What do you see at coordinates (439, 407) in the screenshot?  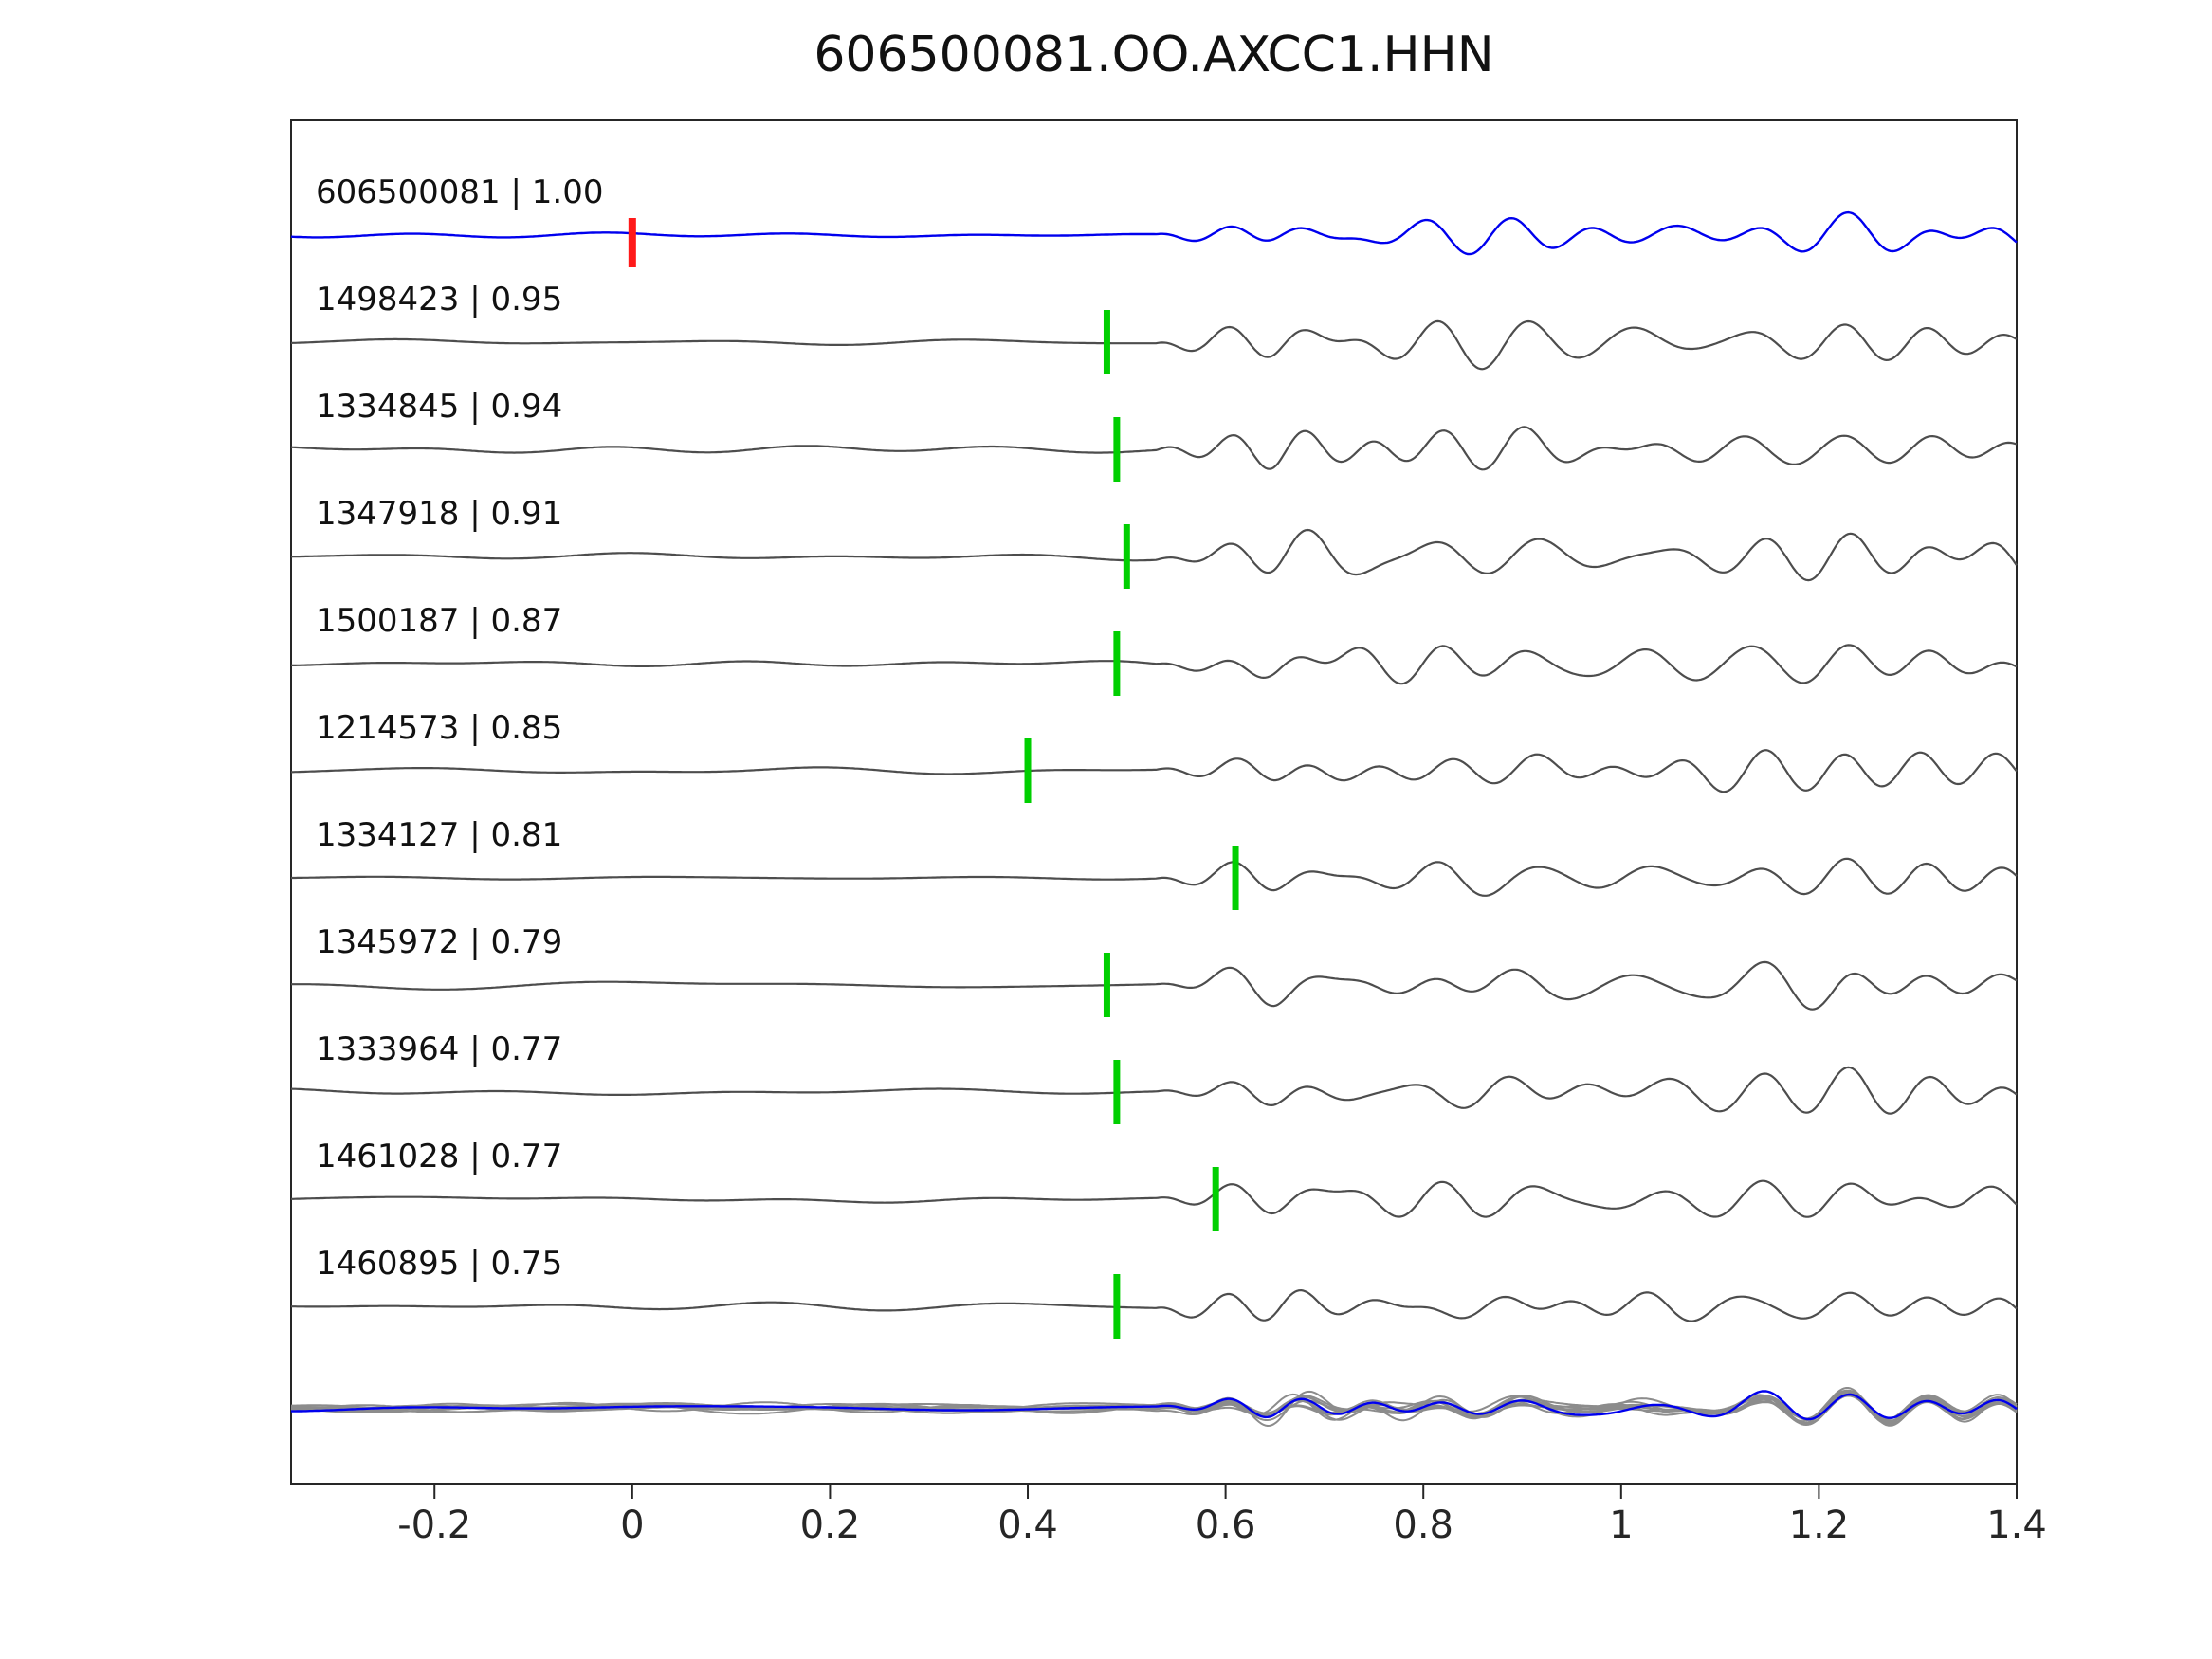 I see `trace-label: 1334845 | 0.94` at bounding box center [439, 407].